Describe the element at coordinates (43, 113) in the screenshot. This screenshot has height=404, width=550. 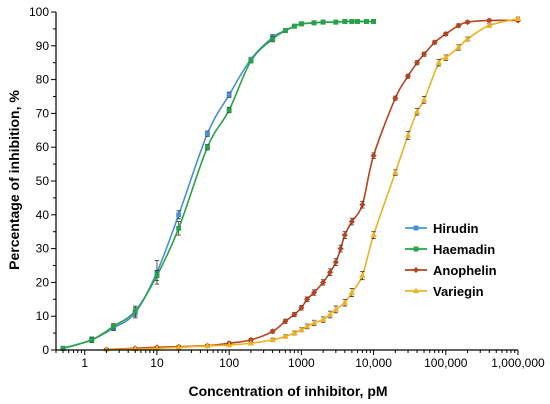
I see `y-tick-label: 70` at that location.